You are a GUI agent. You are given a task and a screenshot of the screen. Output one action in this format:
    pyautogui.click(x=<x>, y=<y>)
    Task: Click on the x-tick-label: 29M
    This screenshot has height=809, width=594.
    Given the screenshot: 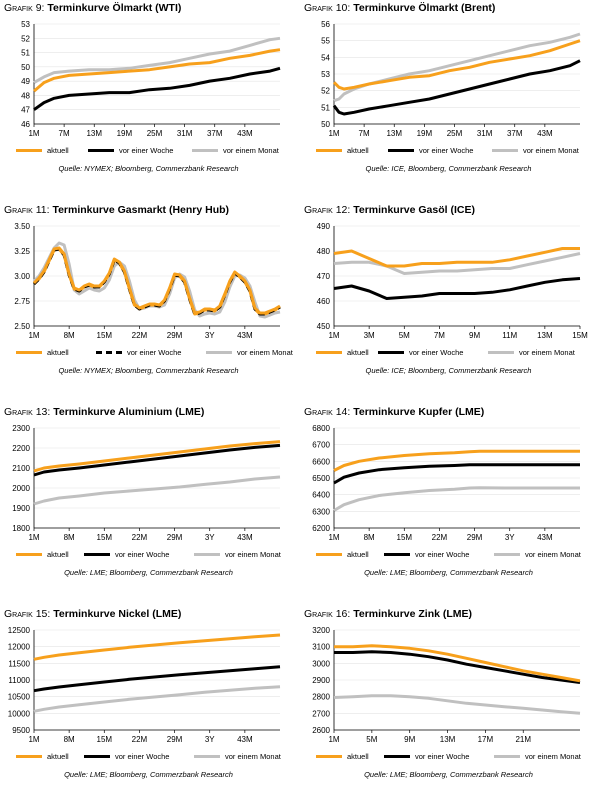 What is the action you would take?
    pyautogui.click(x=475, y=537)
    